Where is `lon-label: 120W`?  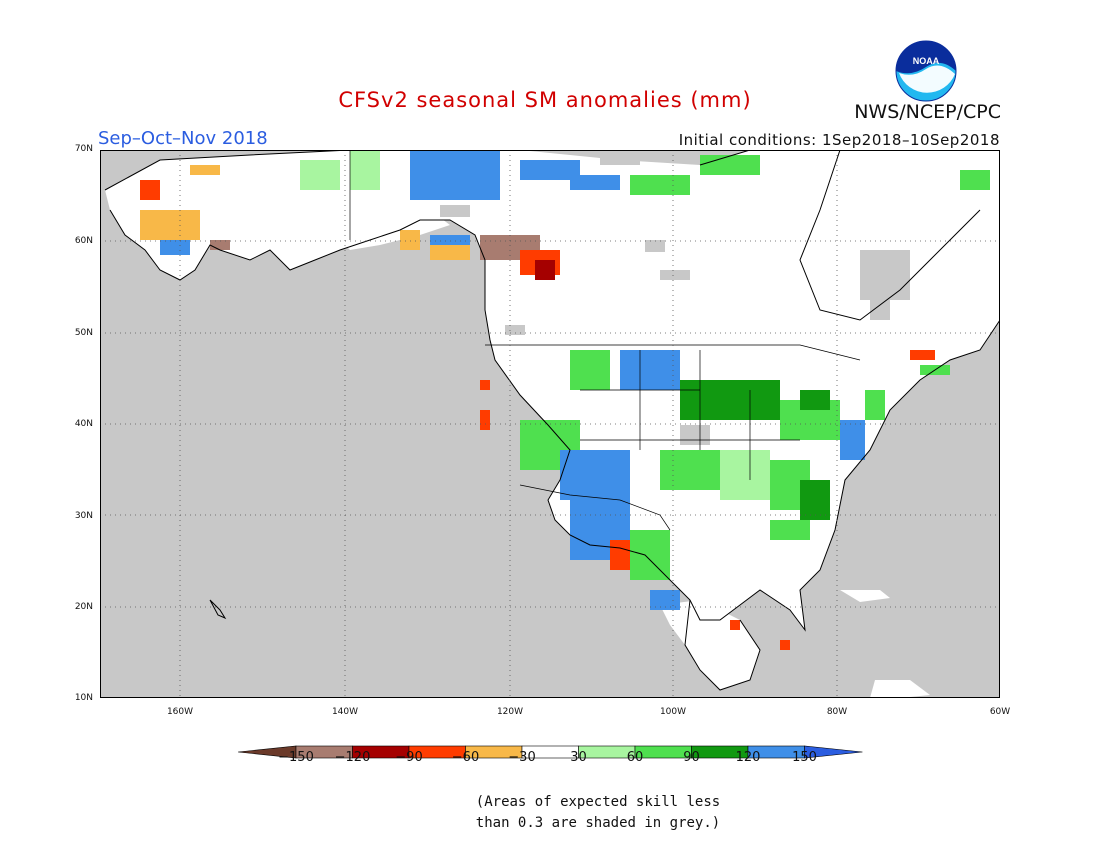 lon-label: 120W is located at coordinates (510, 712).